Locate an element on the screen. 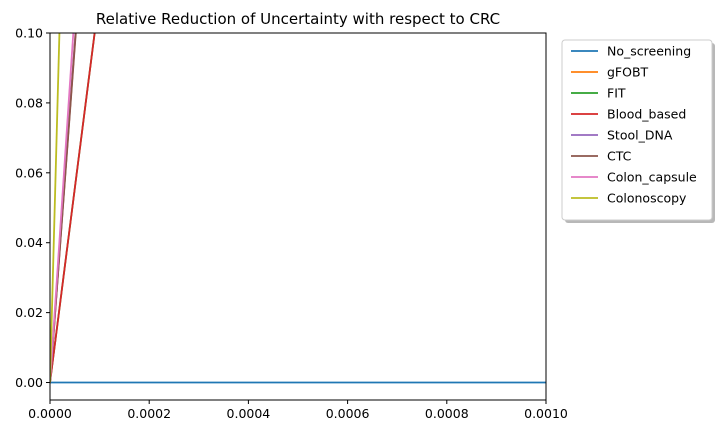 The width and height of the screenshot is (723, 435). legend-entry: gFOBT is located at coordinates (628, 72).